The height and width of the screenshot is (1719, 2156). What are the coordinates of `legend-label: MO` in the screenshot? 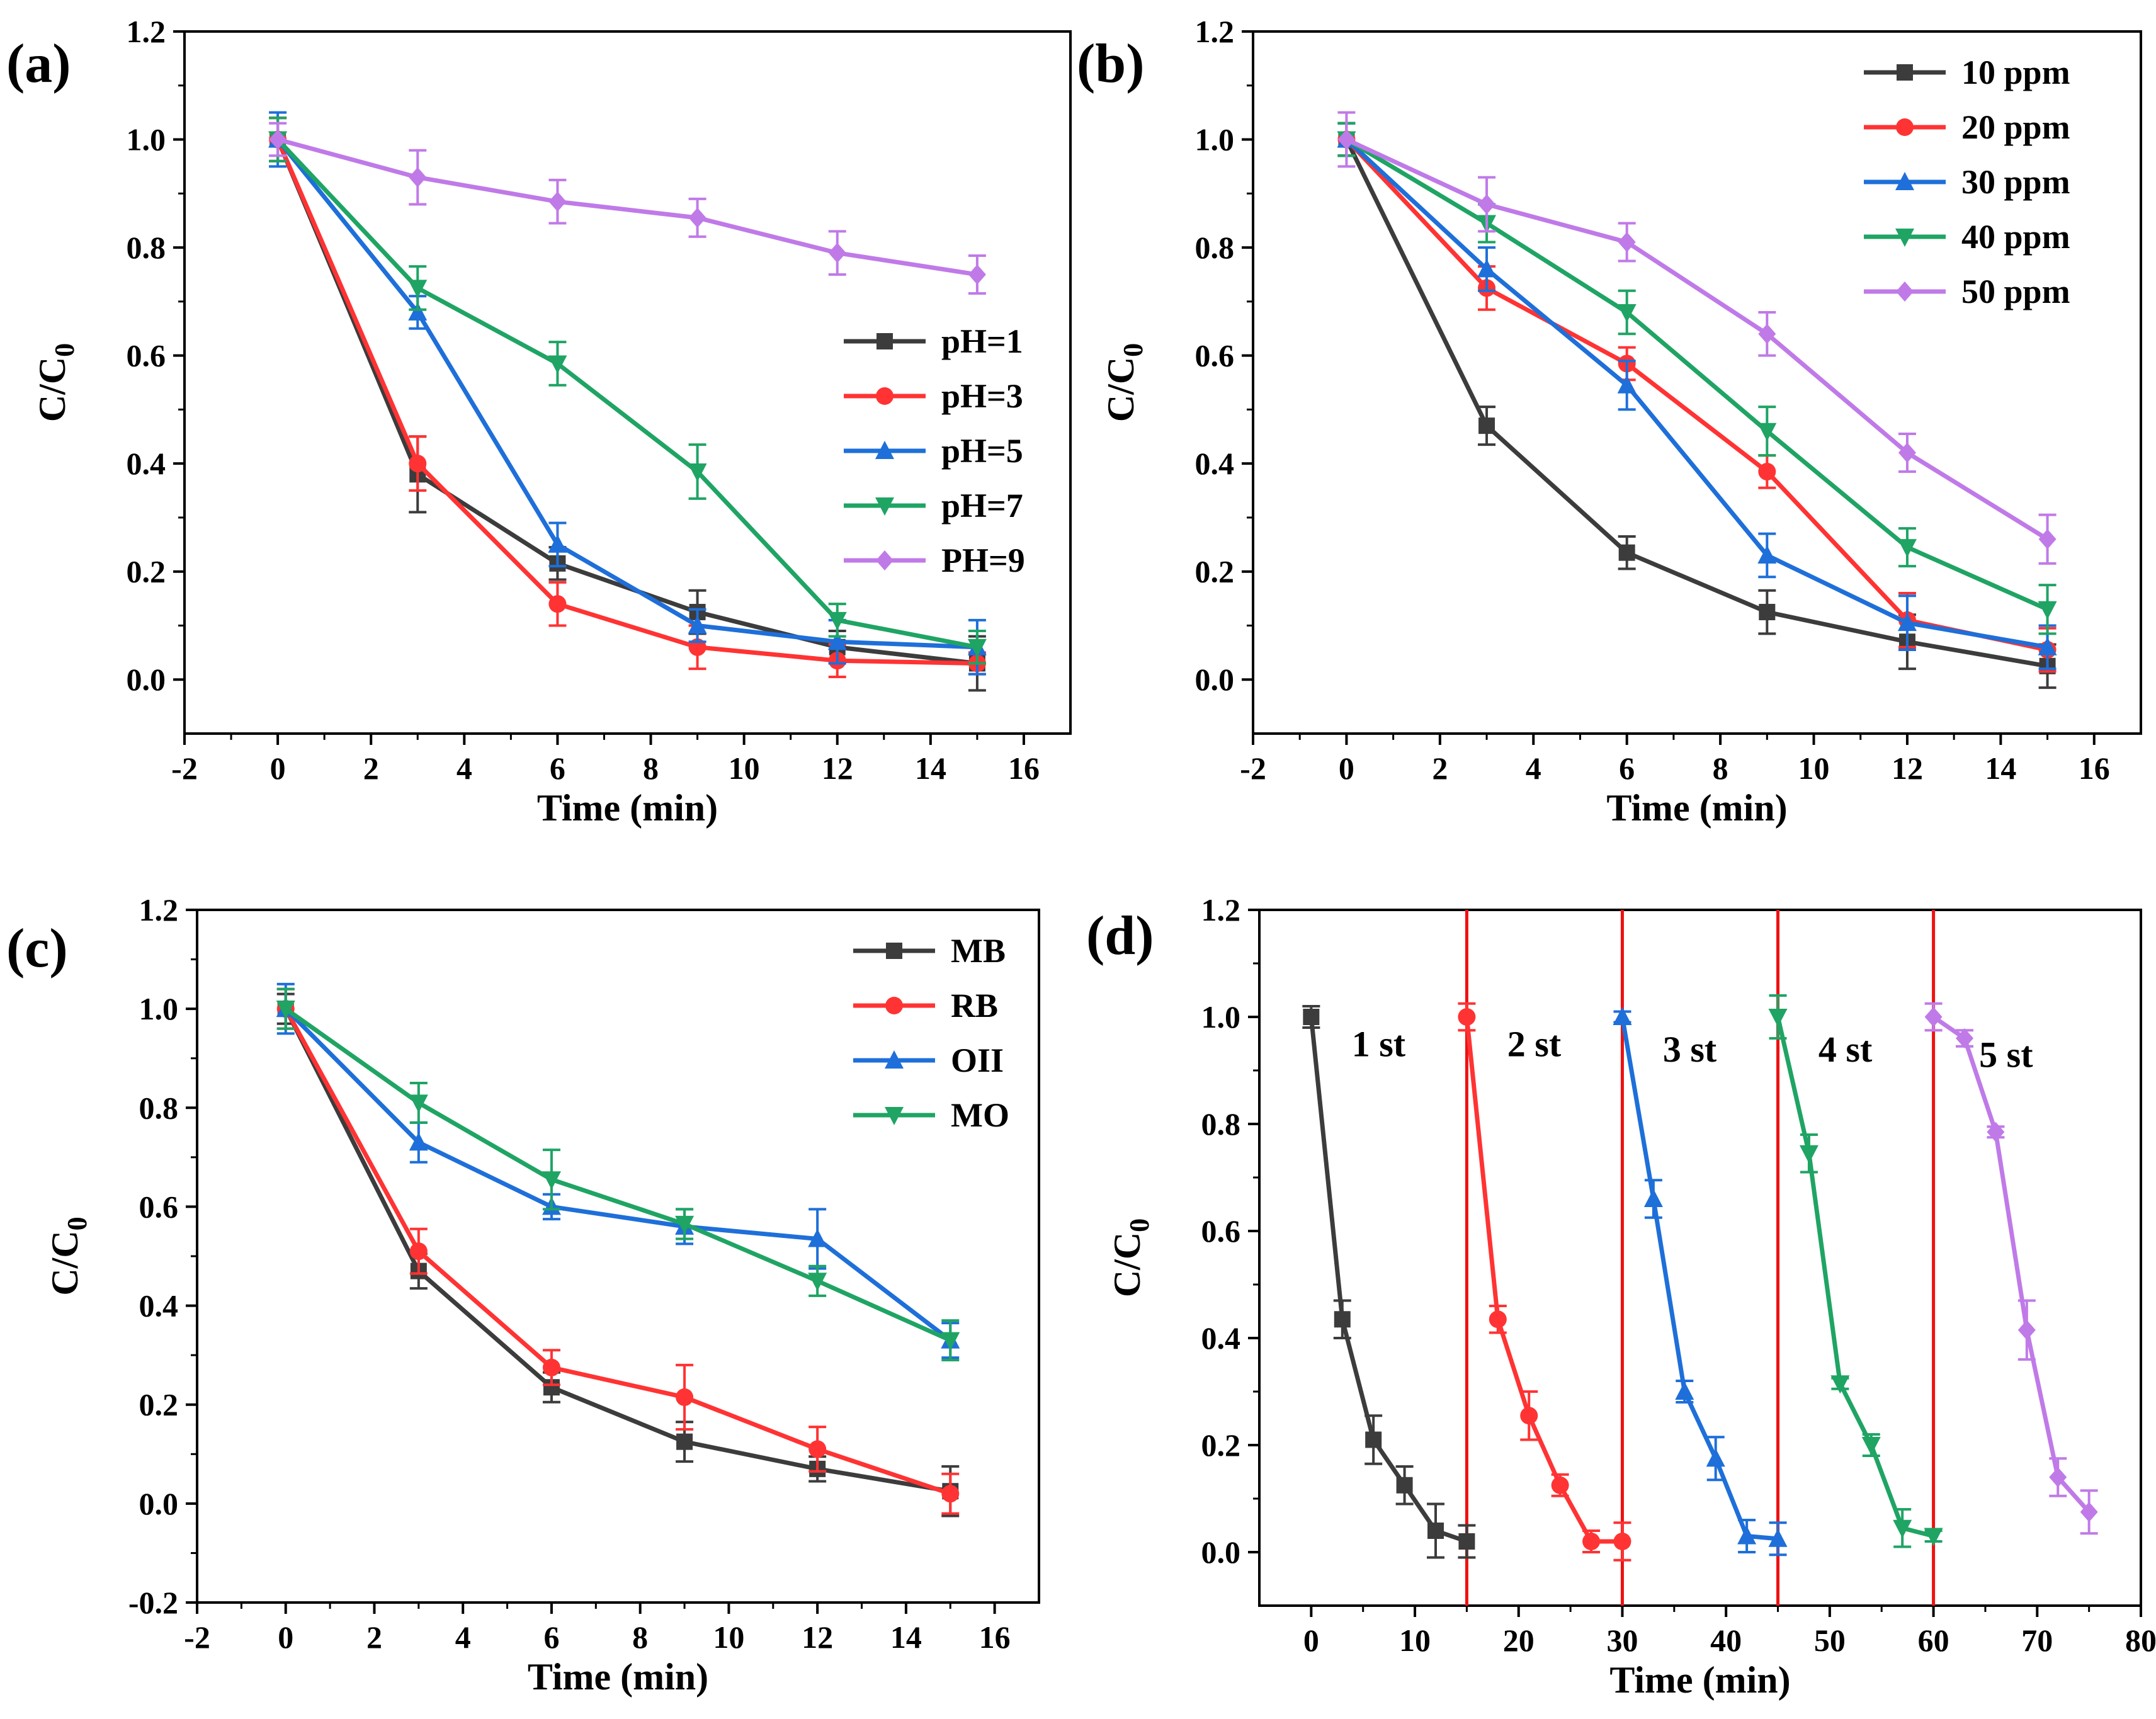 It's located at (980, 1115).